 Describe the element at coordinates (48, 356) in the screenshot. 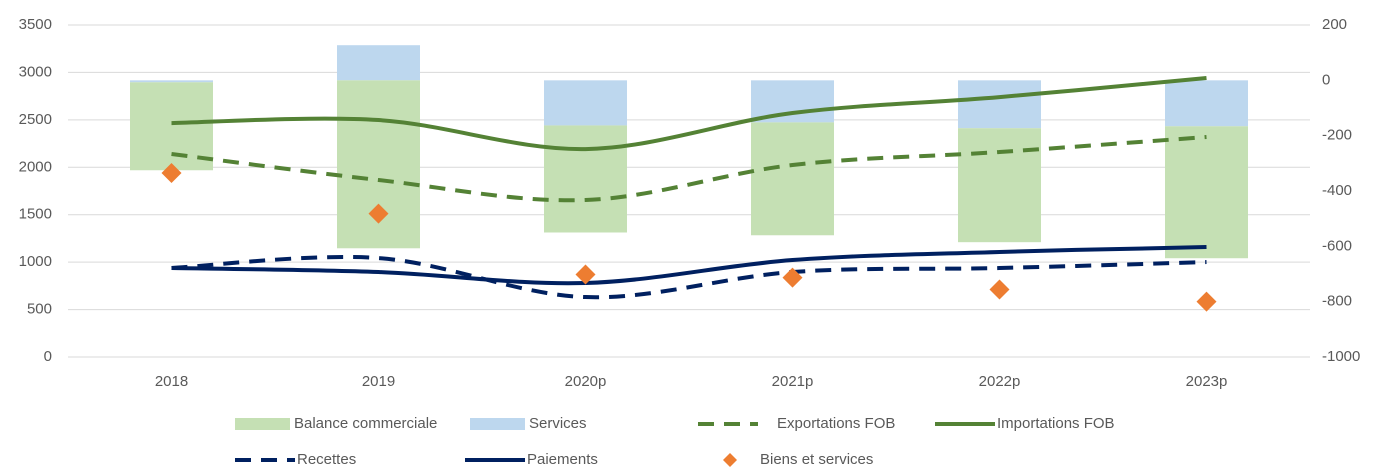

I see `y-tick-label: 0` at that location.